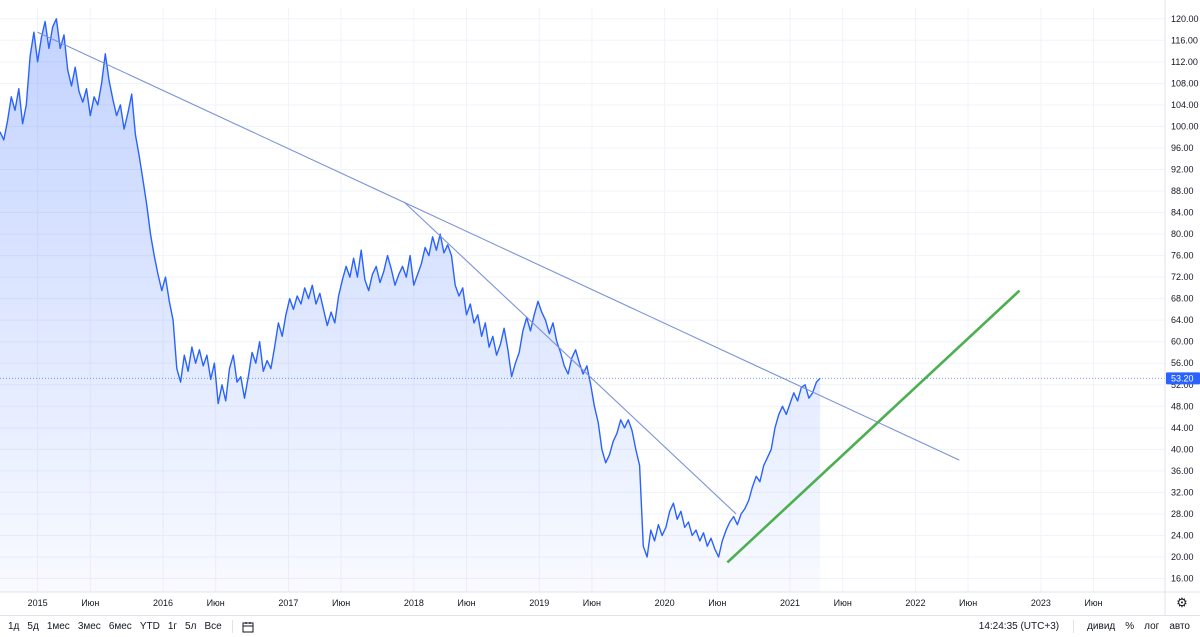 The height and width of the screenshot is (637, 1200). What do you see at coordinates (1019, 626) in the screenshot?
I see `clock: 14:24:35 (UTC+3)` at bounding box center [1019, 626].